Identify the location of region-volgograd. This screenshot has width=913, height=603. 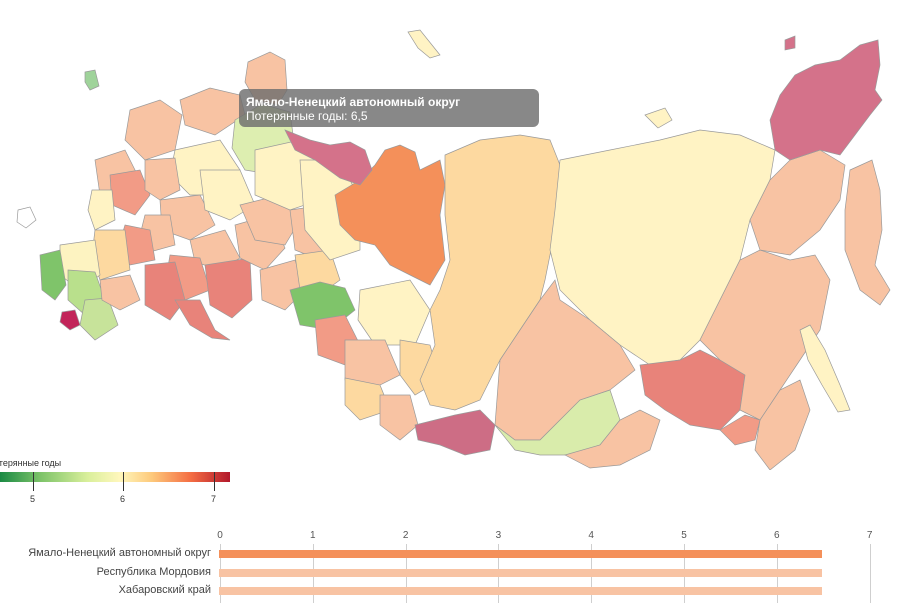
(202, 320).